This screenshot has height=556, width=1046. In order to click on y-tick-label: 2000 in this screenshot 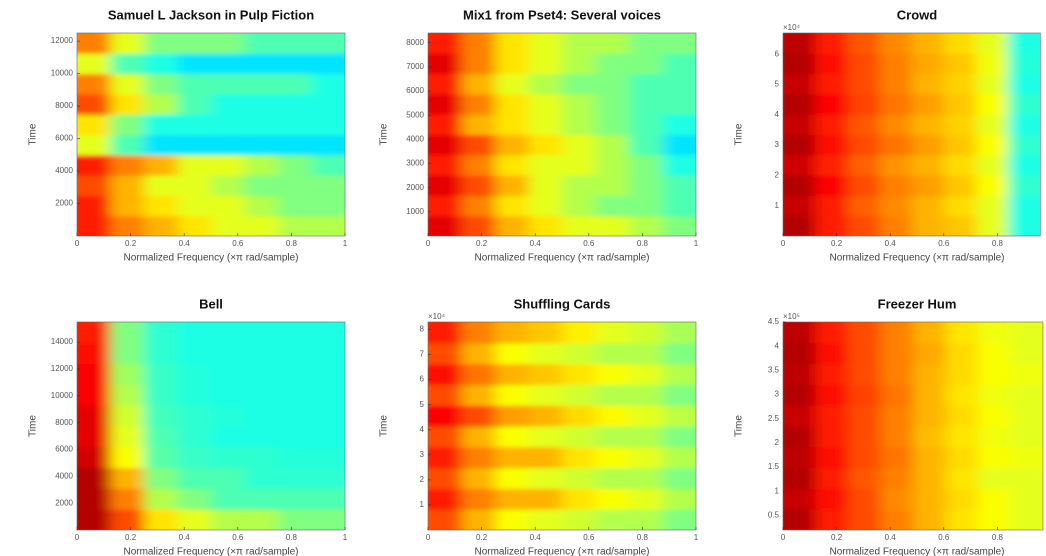, I will do `click(415, 187)`.